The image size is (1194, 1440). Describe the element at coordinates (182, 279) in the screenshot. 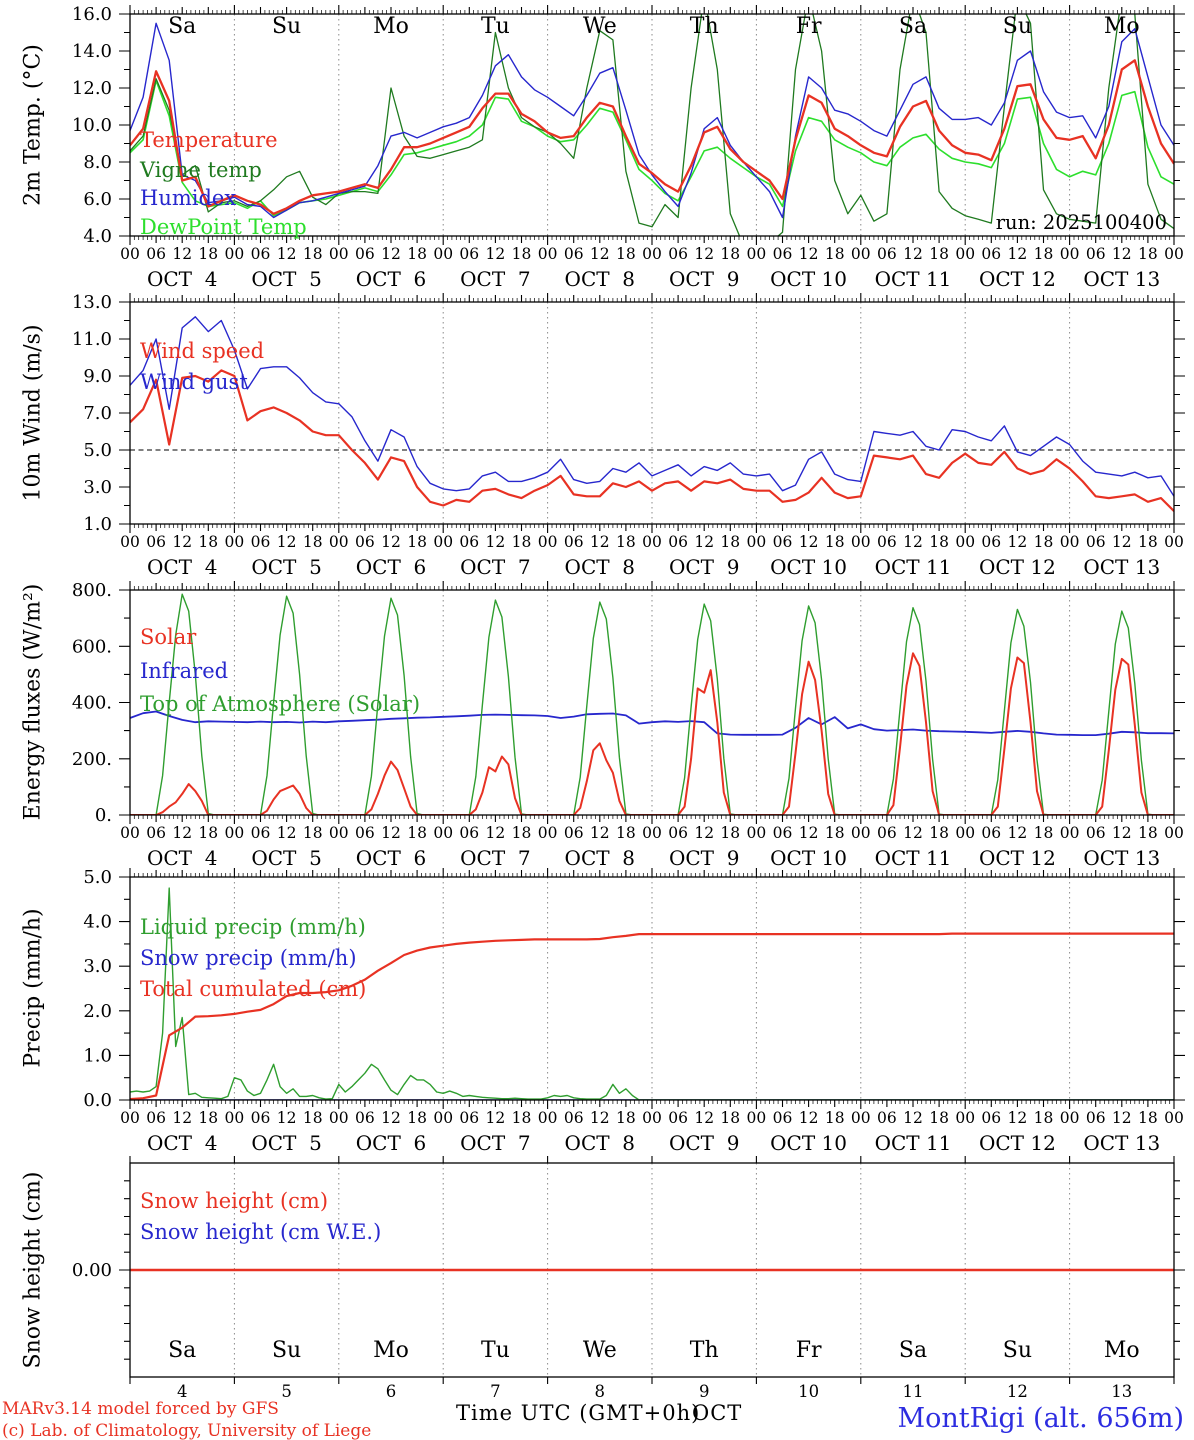

I see `date-label: OCT 4` at that location.